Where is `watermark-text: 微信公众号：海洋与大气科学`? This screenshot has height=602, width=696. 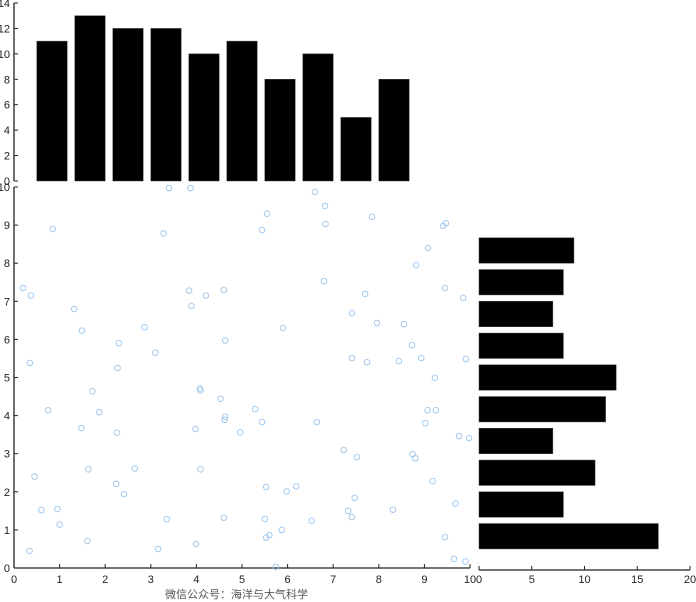 watermark-text: 微信公众号：海洋与大气科学 is located at coordinates (236, 594).